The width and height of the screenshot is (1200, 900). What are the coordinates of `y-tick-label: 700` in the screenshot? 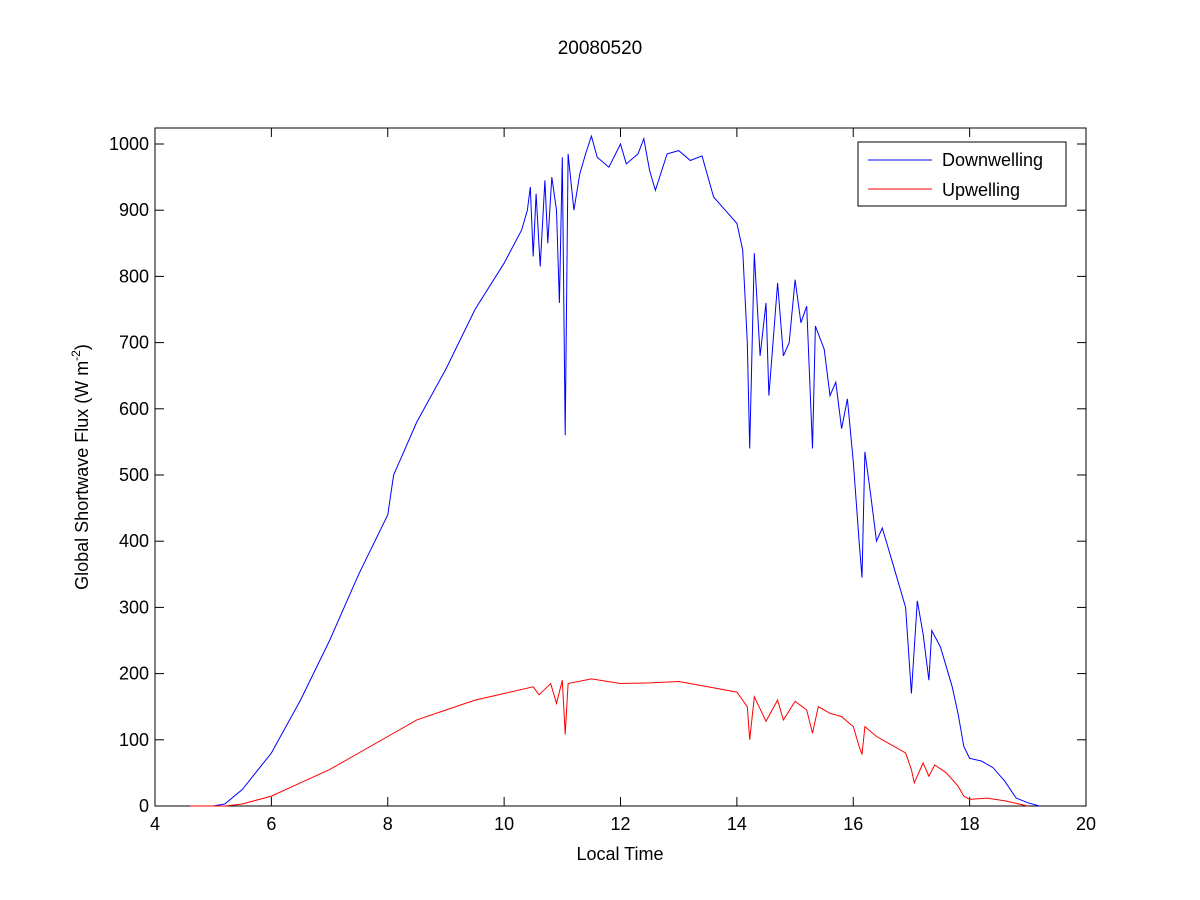 It's located at (134, 343).